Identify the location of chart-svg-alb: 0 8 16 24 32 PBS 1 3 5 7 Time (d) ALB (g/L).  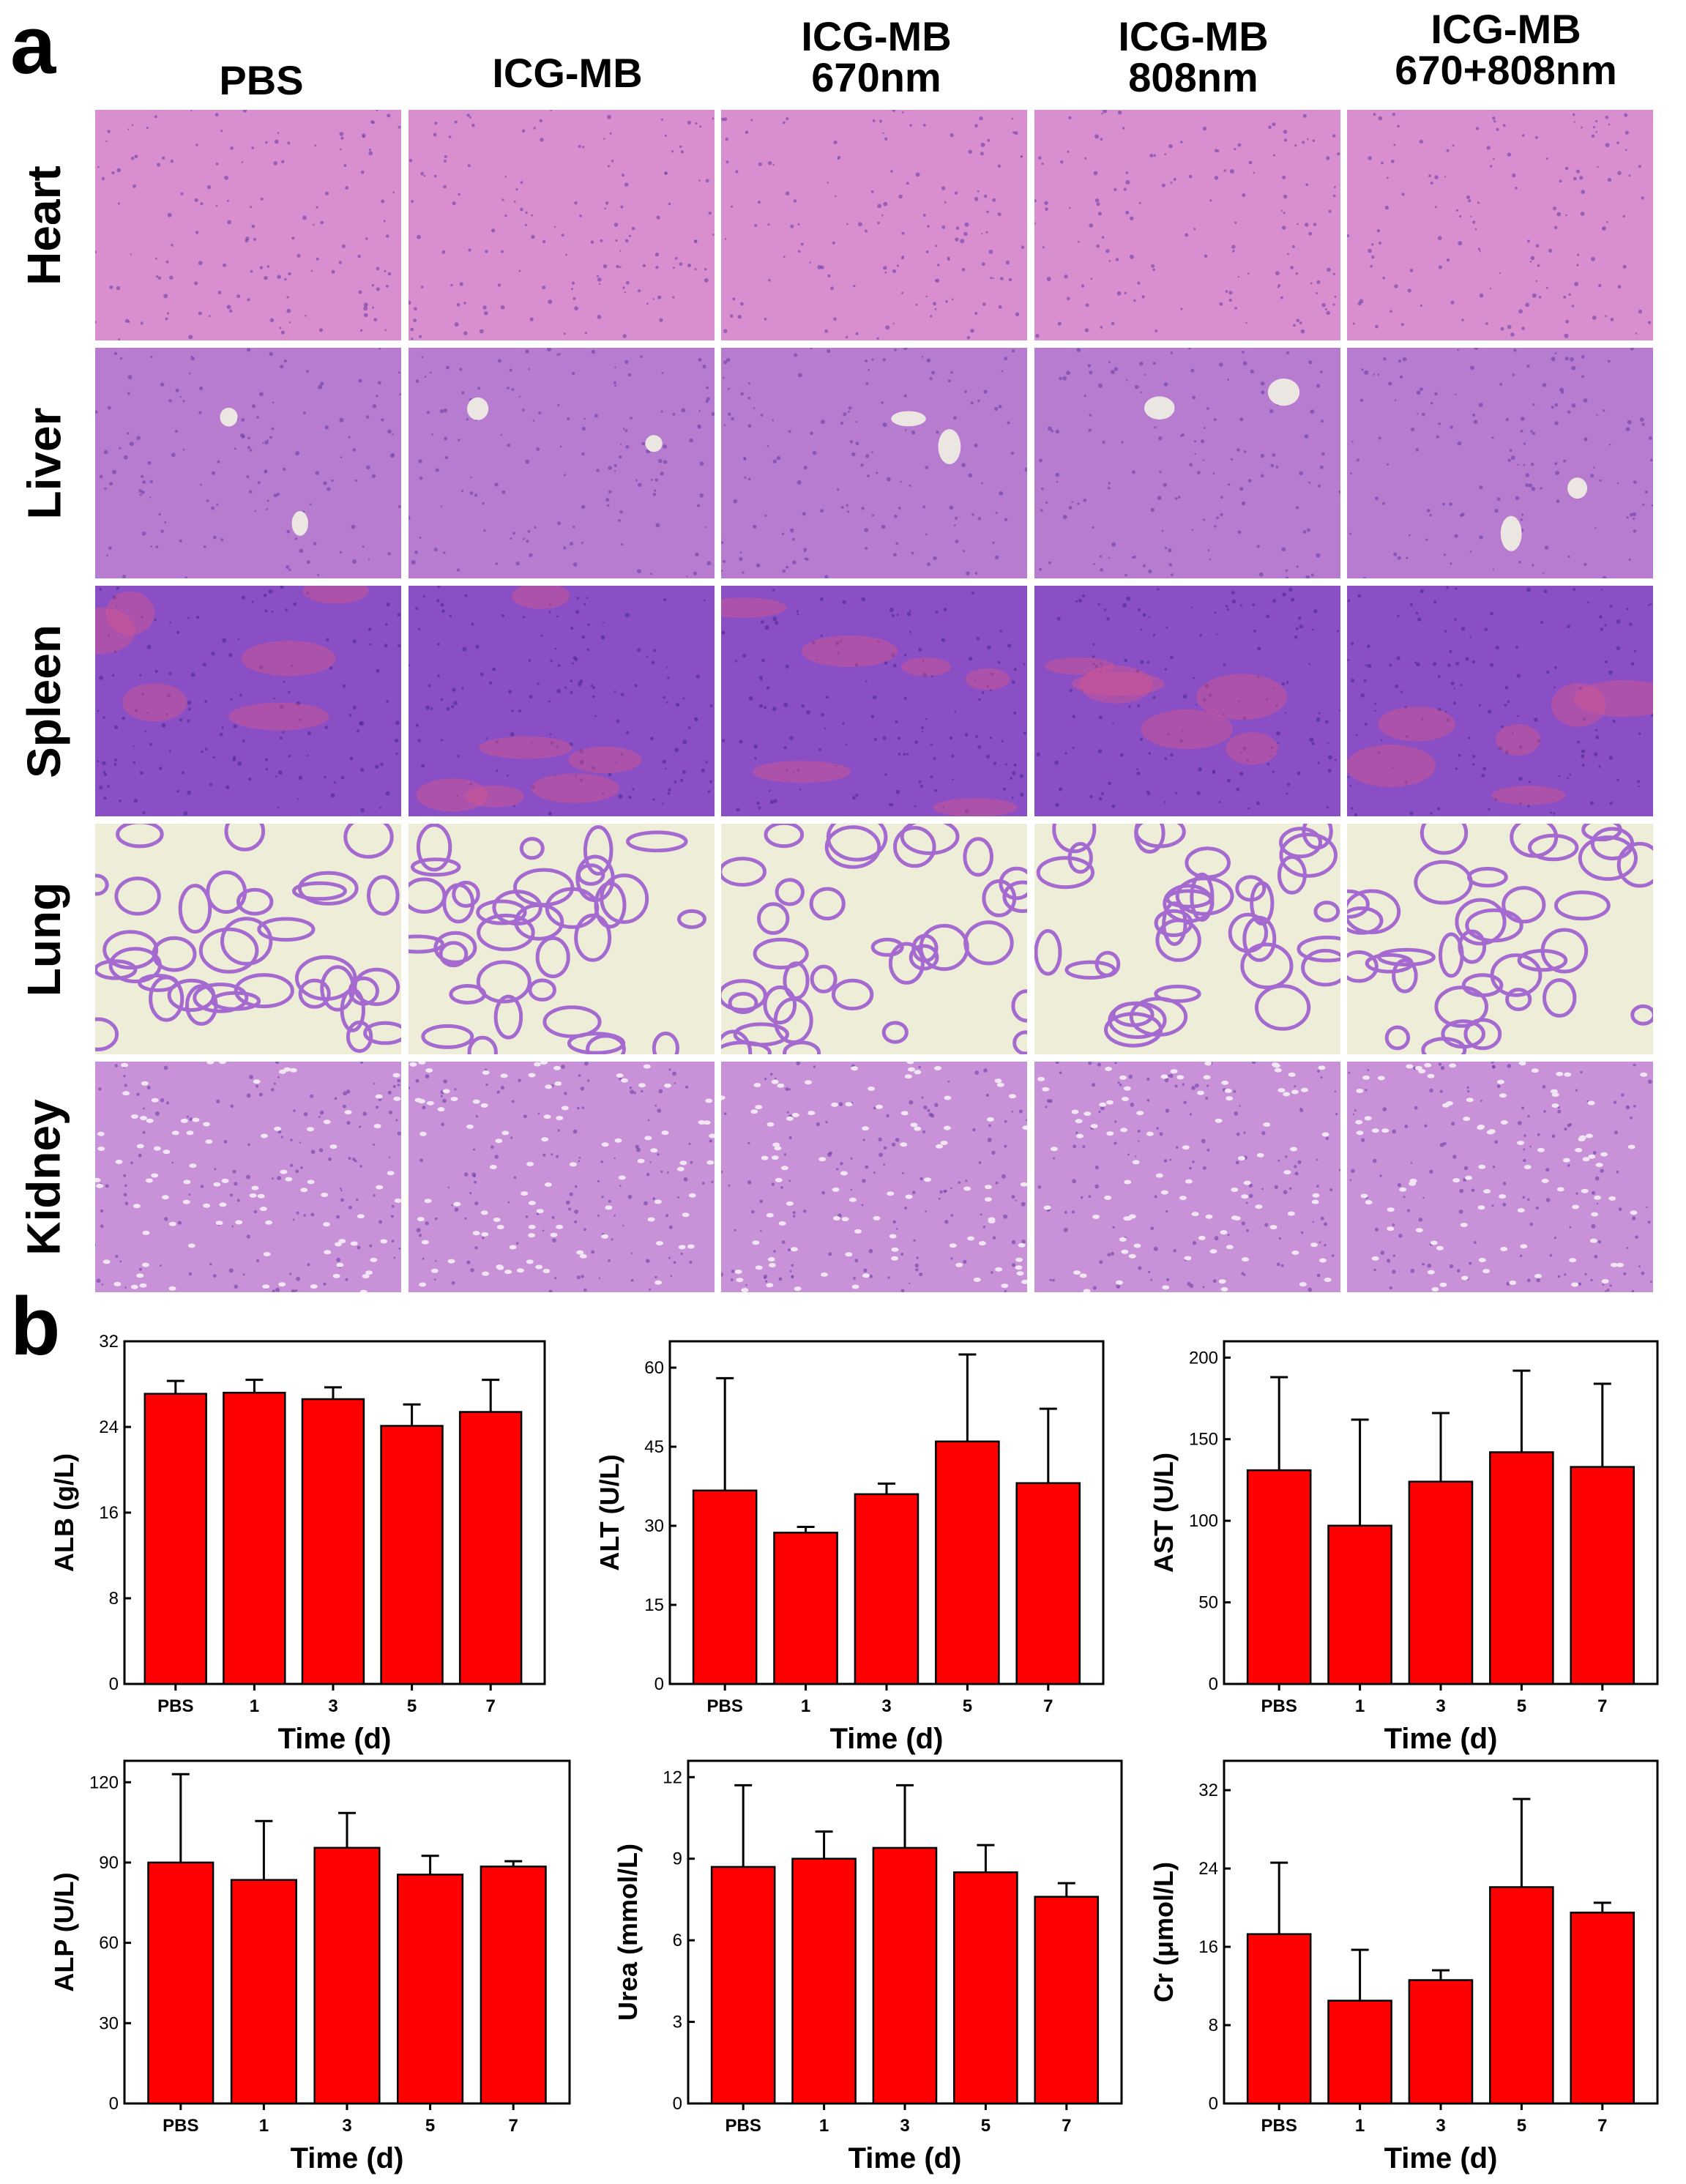
(297, 1545).